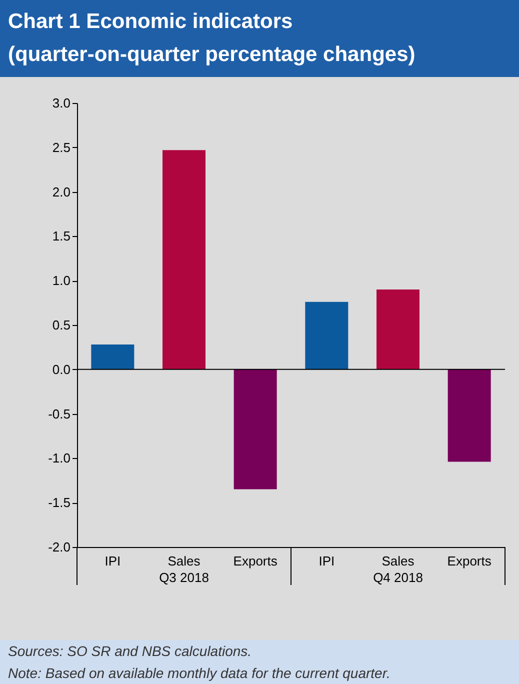 Image resolution: width=519 pixels, height=684 pixels. I want to click on chart-subtitle: (quarter-on-quarter percentage changes), so click(212, 54).